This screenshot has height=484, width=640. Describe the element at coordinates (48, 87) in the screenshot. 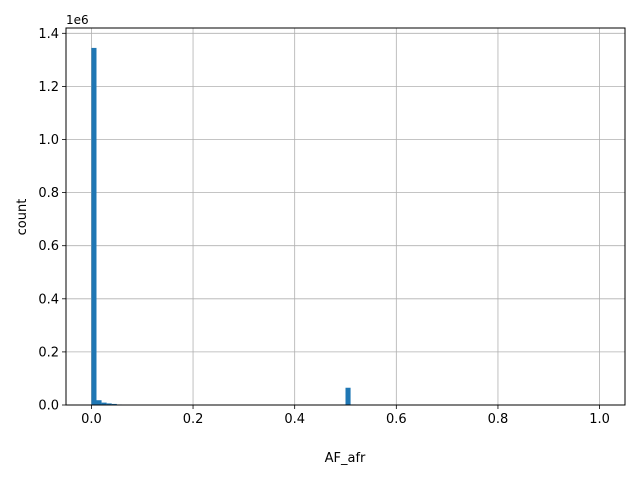

I see `y-tick-label: 1.2` at that location.